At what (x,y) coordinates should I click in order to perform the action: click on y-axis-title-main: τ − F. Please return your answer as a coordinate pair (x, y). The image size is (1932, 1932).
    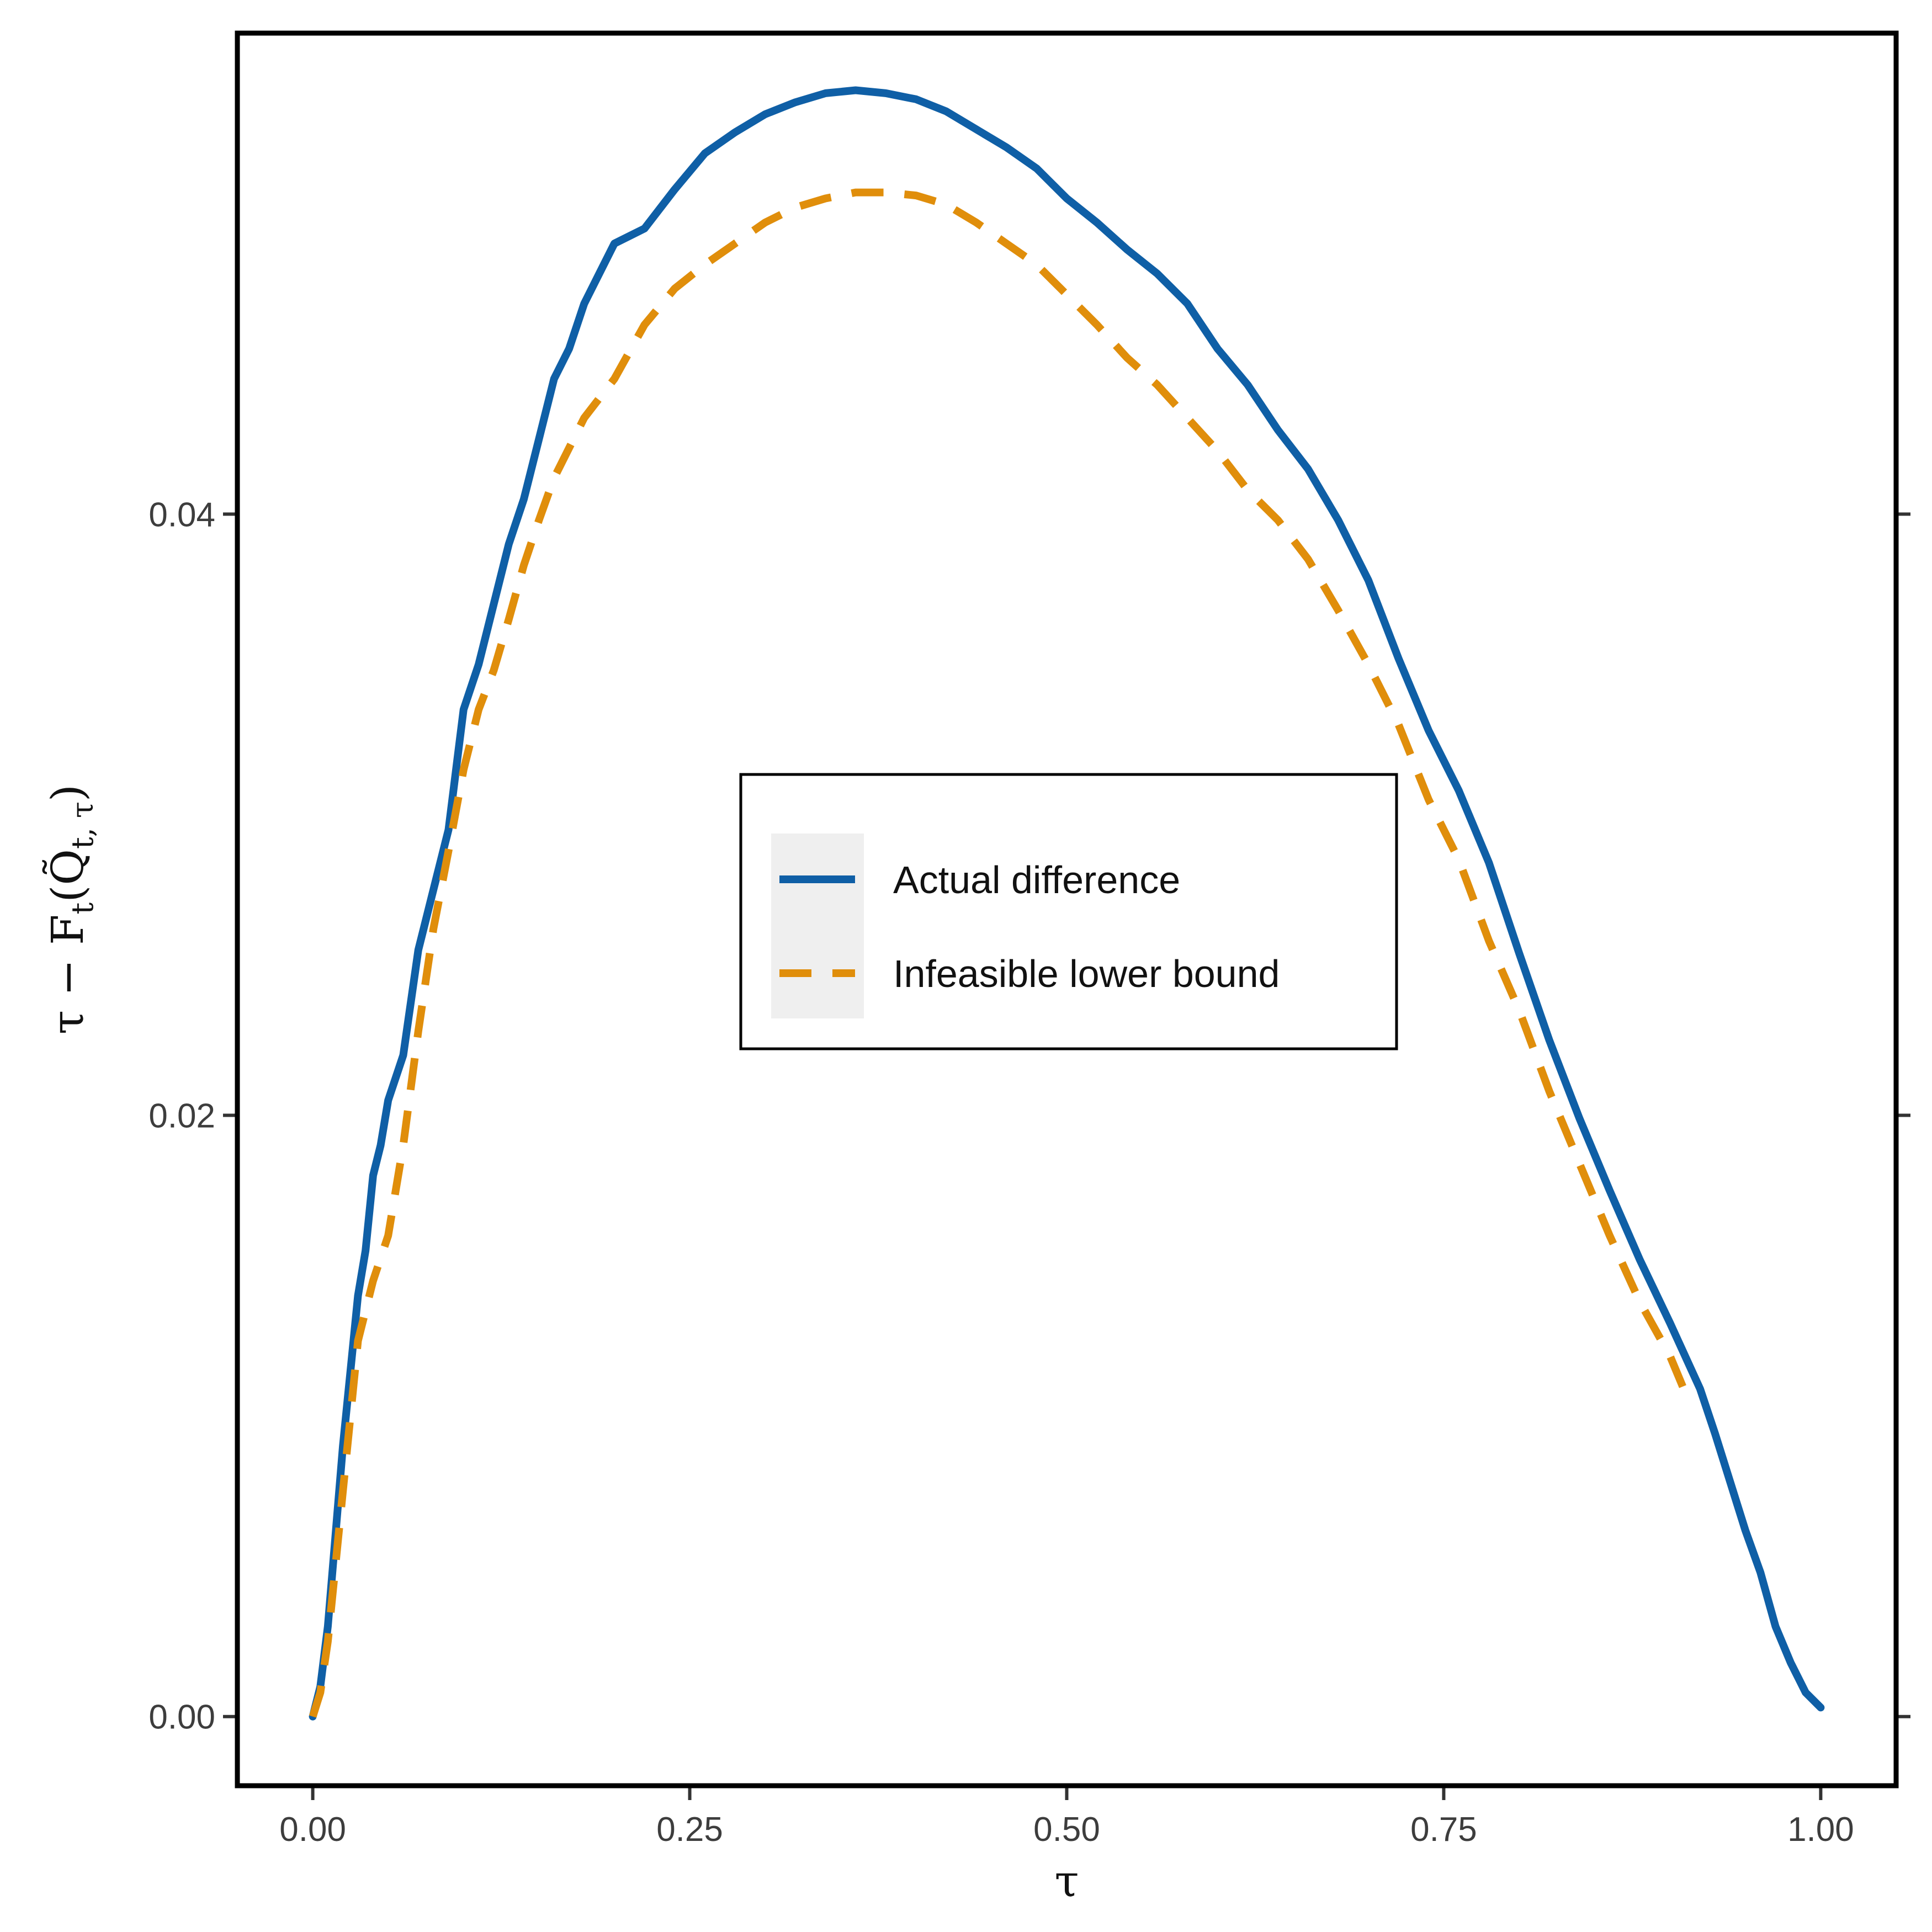
    Looking at the image, I should click on (67, 974).